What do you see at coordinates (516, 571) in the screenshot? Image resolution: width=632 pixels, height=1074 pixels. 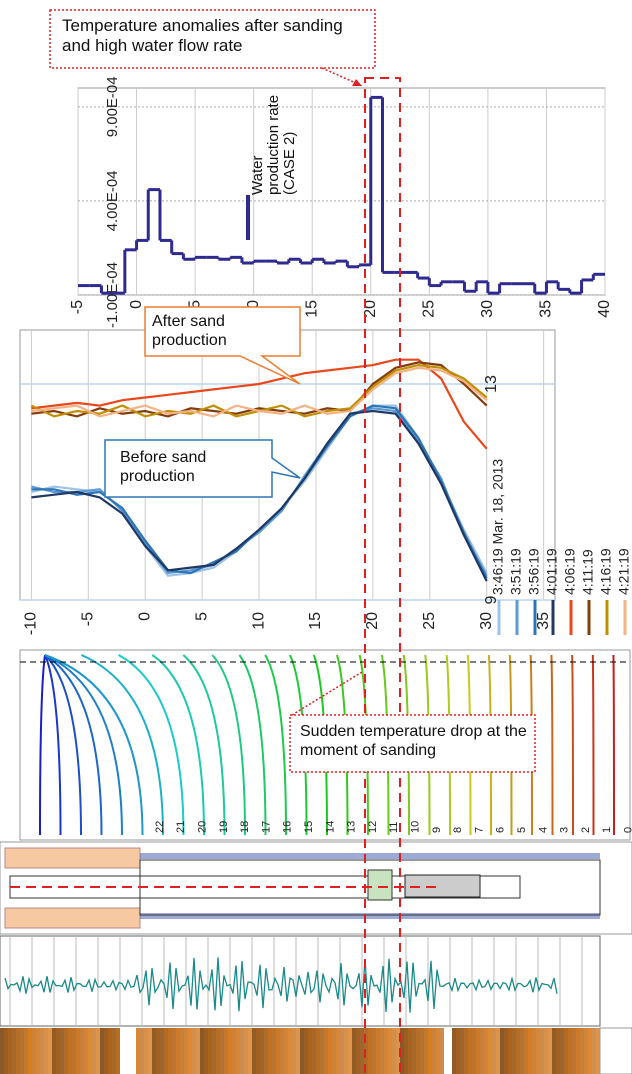 I see `legend-label: 3:51:19` at bounding box center [516, 571].